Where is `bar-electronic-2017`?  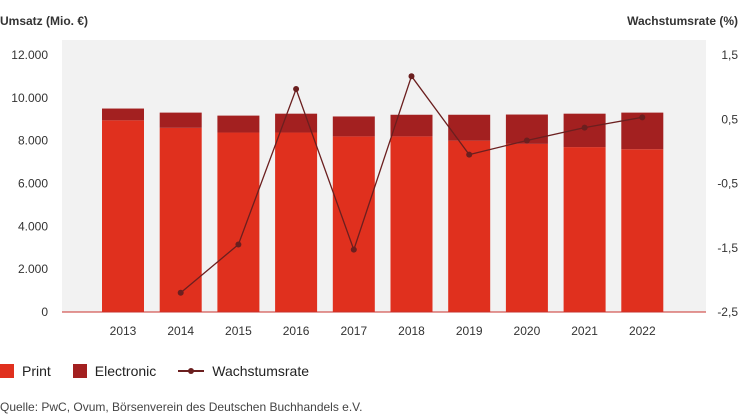 bar-electronic-2017 is located at coordinates (353, 126).